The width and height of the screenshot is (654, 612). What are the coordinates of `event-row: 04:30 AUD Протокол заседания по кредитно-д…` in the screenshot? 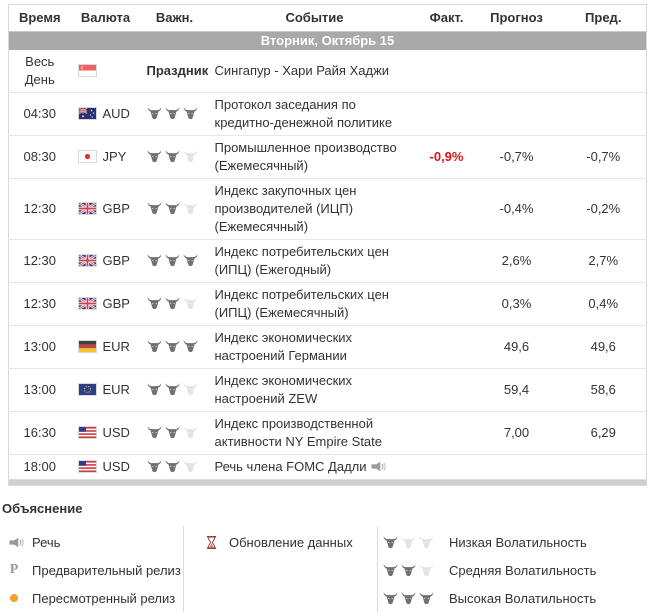 It's located at (327, 114).